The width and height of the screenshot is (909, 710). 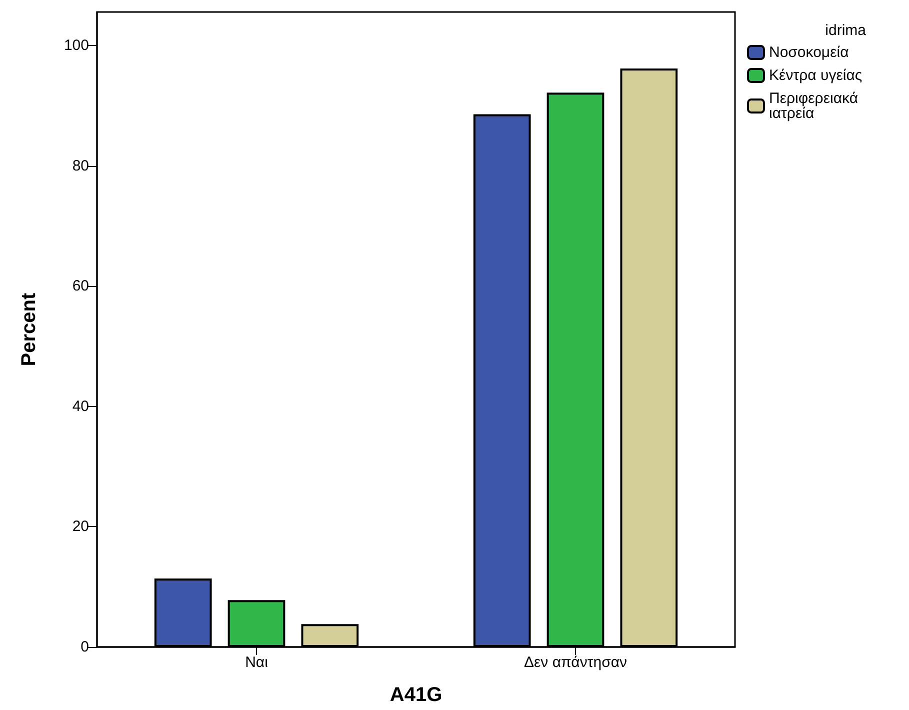 What do you see at coordinates (29, 329) in the screenshot?
I see `y-axis-title: Percent` at bounding box center [29, 329].